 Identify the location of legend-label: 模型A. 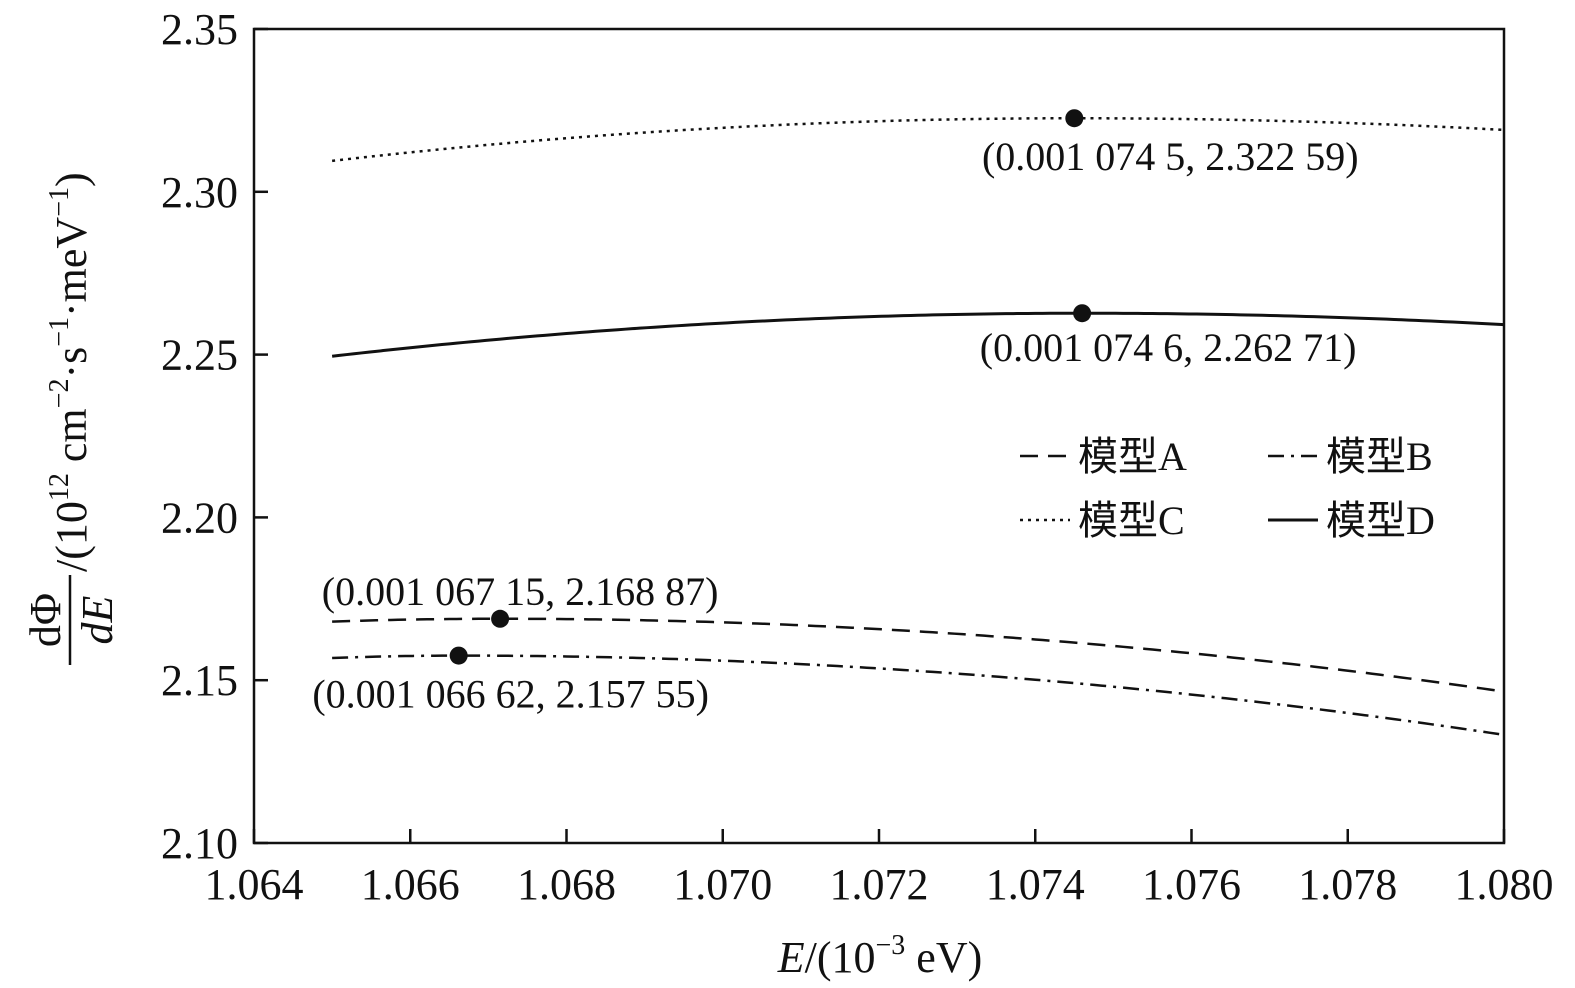
(1132, 456).